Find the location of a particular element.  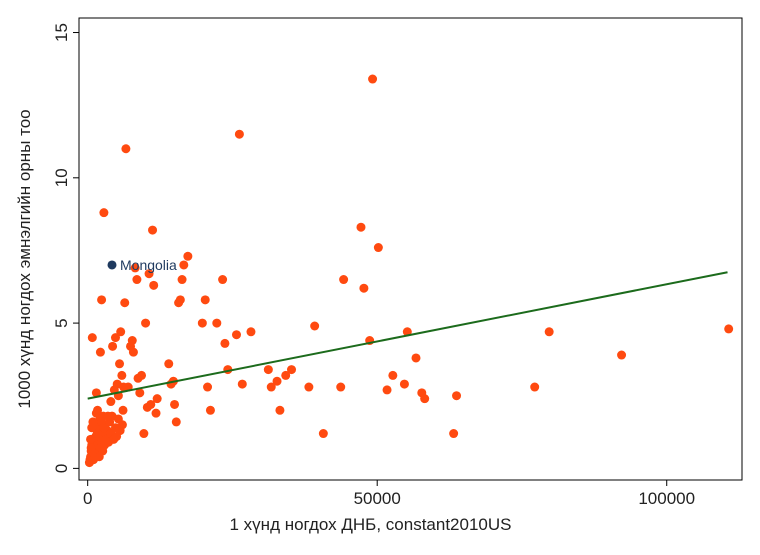

y-tick-label: 0 is located at coordinates (61, 468).